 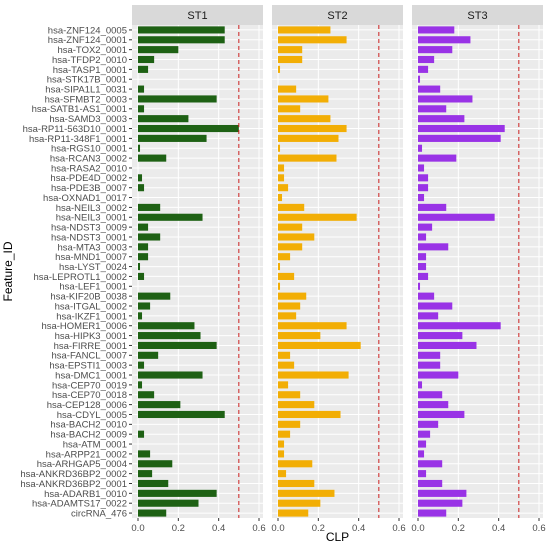 What do you see at coordinates (89, 395) in the screenshot?
I see `y-tick-label: hsa-CEP70_0018` at bounding box center [89, 395].